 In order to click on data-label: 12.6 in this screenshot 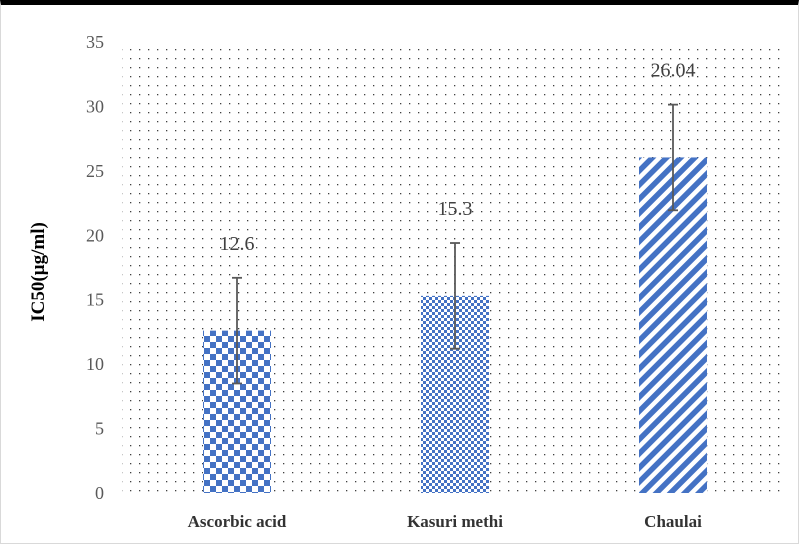, I will do `click(237, 244)`.